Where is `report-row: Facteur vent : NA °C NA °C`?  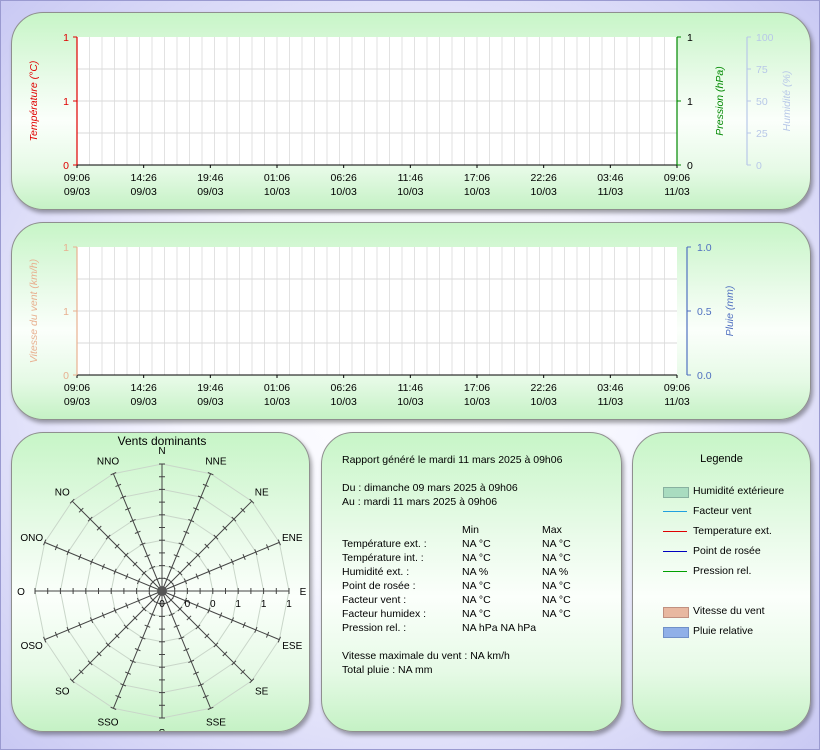 report-row: Facteur vent : NA °C NA °C is located at coordinates (456, 600).